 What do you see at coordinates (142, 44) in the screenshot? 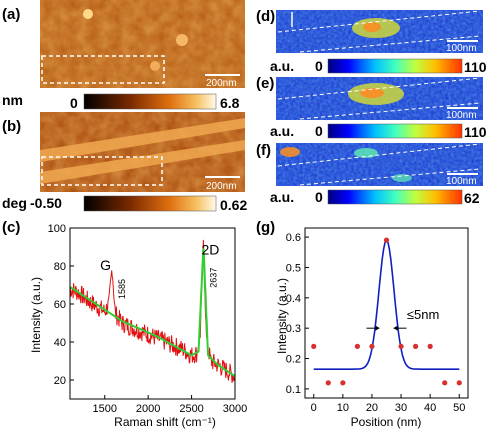
I see `afm-height-texture` at bounding box center [142, 44].